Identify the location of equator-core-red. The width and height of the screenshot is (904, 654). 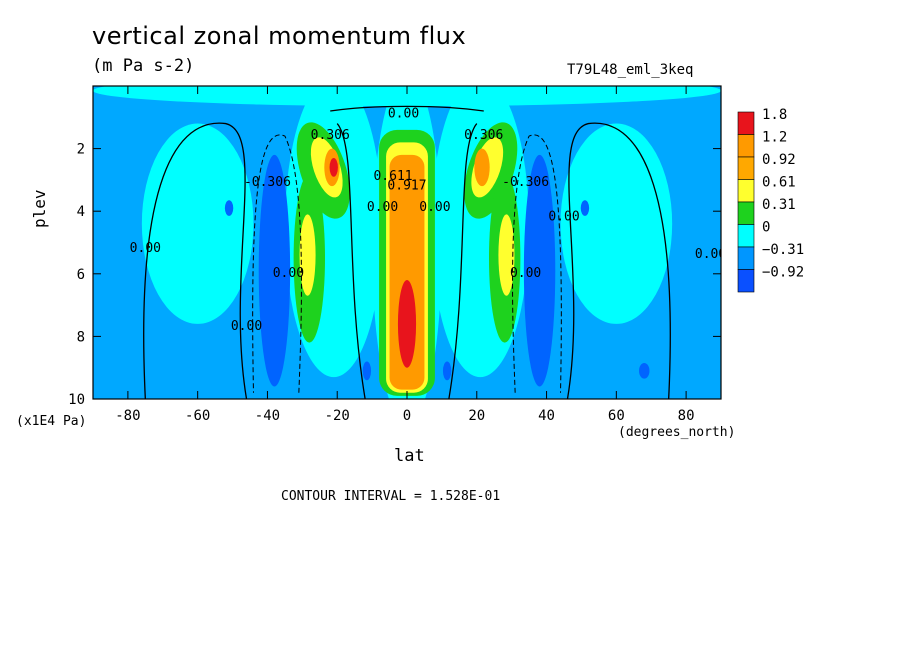
(407, 324).